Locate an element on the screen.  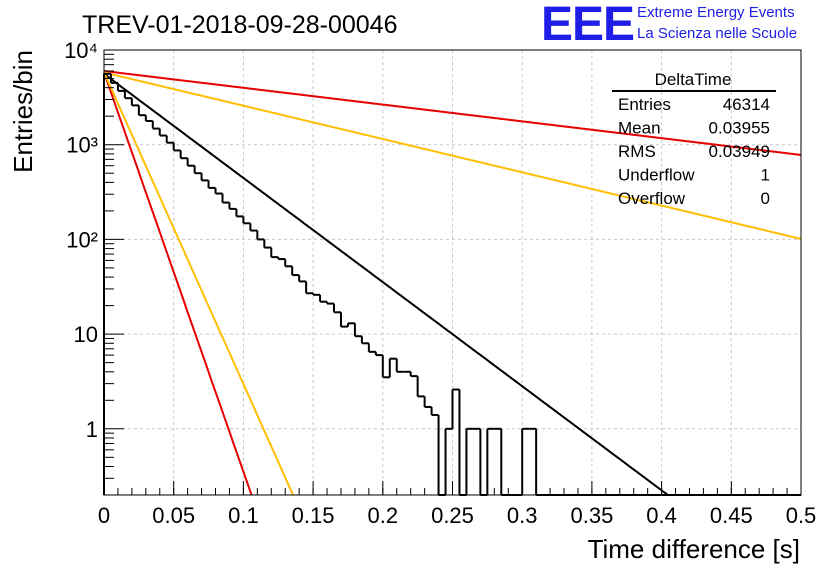
brand-letters: EEE is located at coordinates (587, 25).